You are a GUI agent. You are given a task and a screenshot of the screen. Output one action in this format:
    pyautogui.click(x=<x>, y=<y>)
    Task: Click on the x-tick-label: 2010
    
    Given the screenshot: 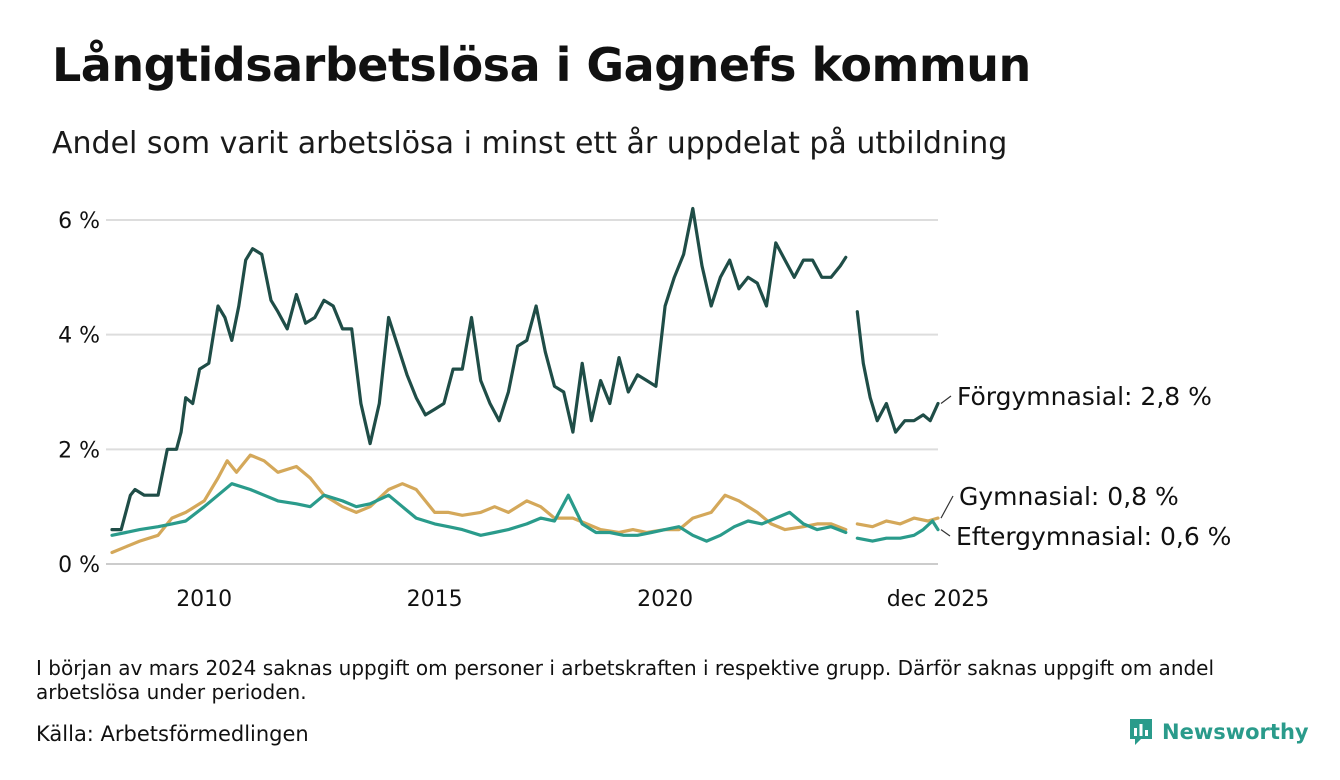 What is the action you would take?
    pyautogui.click(x=204, y=599)
    